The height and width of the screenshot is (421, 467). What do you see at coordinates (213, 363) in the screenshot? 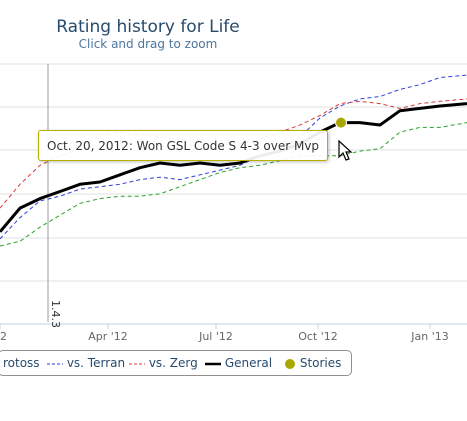
I see `legend-swatch-general` at bounding box center [213, 363].